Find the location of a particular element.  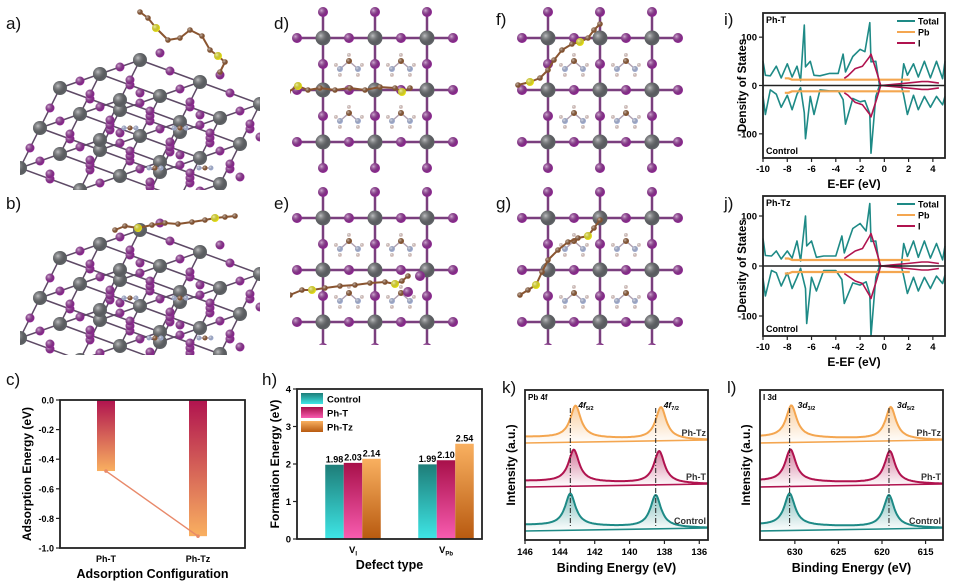

dos-total-up is located at coordinates (854, 54).